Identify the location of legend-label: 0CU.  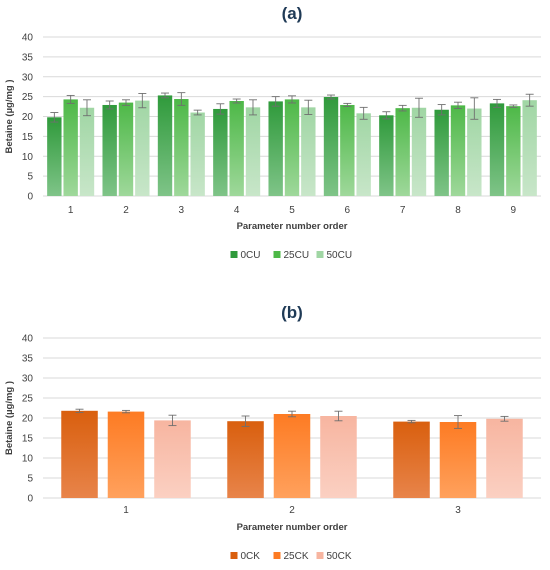
(251, 255).